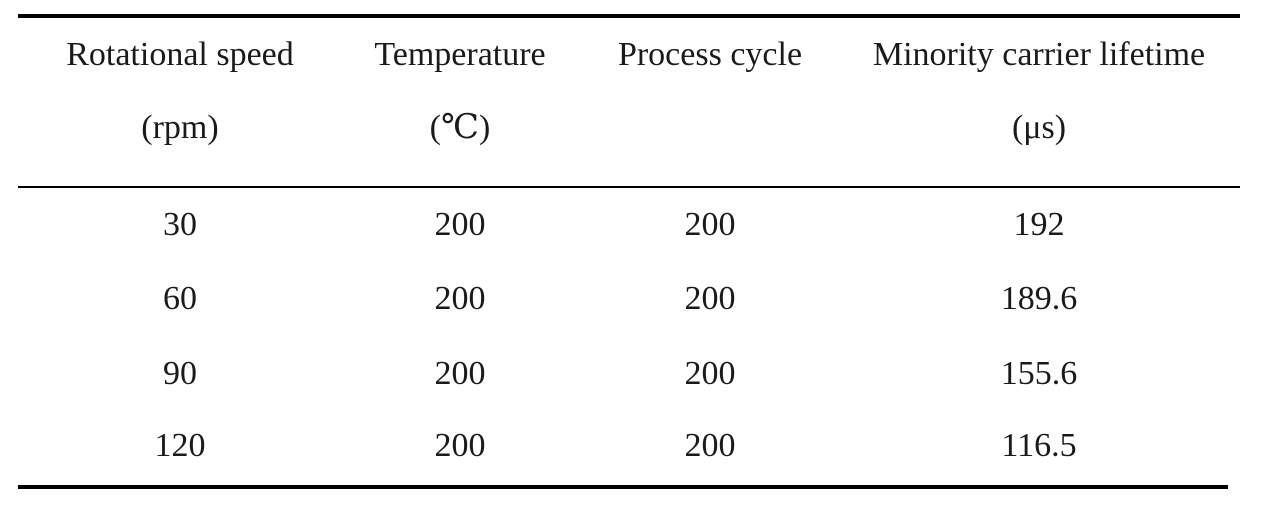 This screenshot has height=506, width=1280. Describe the element at coordinates (710, 54) in the screenshot. I see `header-process-cycle: Process cycle` at that location.